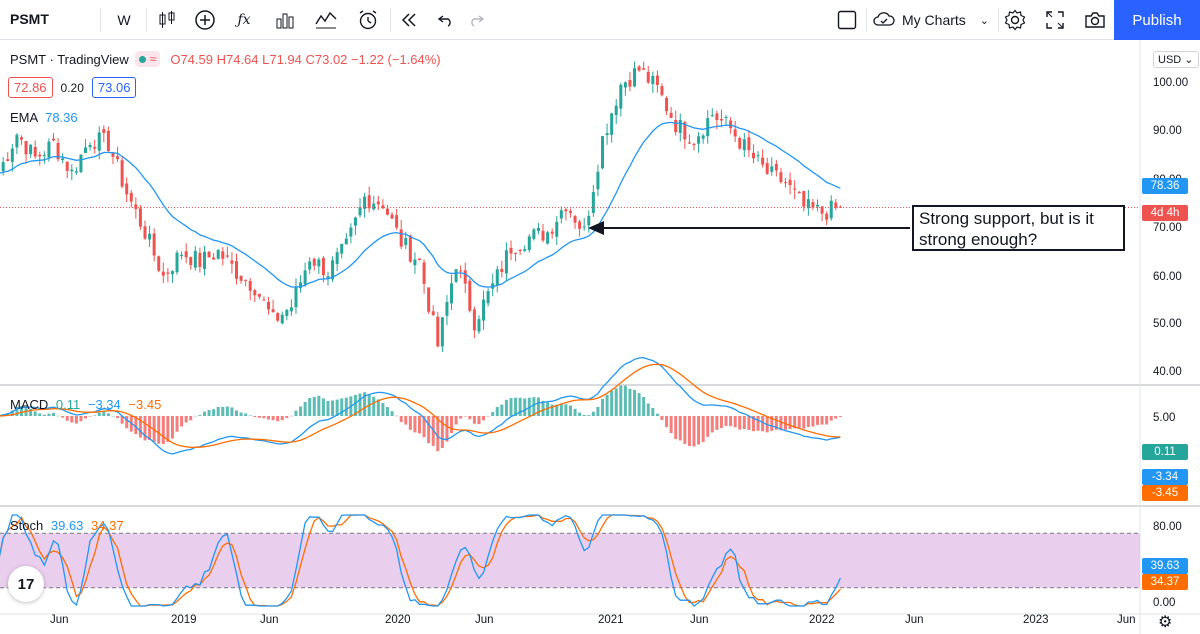  What do you see at coordinates (44, 117) in the screenshot?
I see `ema-legend: EMA 78.36` at bounding box center [44, 117].